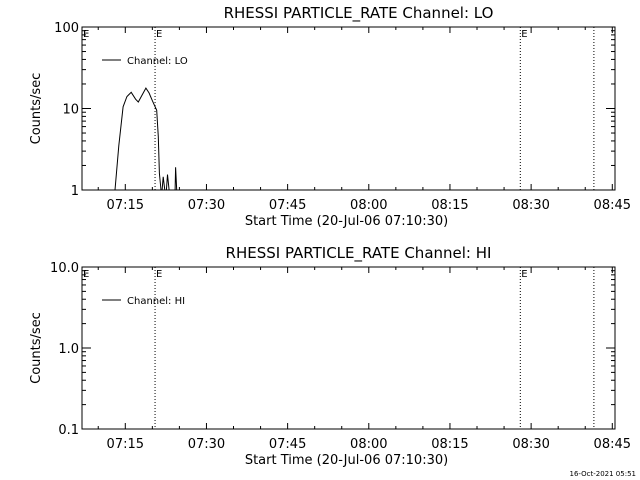  I want to click on y-tick-label: 0.1, so click(68, 430).